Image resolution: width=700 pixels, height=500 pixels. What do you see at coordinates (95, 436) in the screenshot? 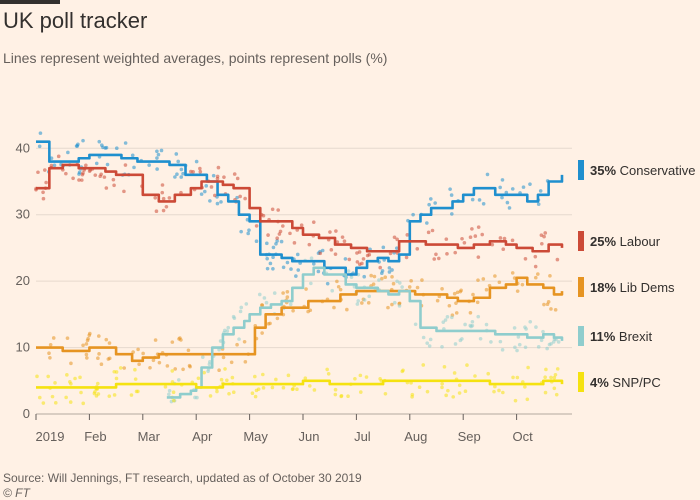
I see `x-tick-label: Feb` at bounding box center [95, 436].